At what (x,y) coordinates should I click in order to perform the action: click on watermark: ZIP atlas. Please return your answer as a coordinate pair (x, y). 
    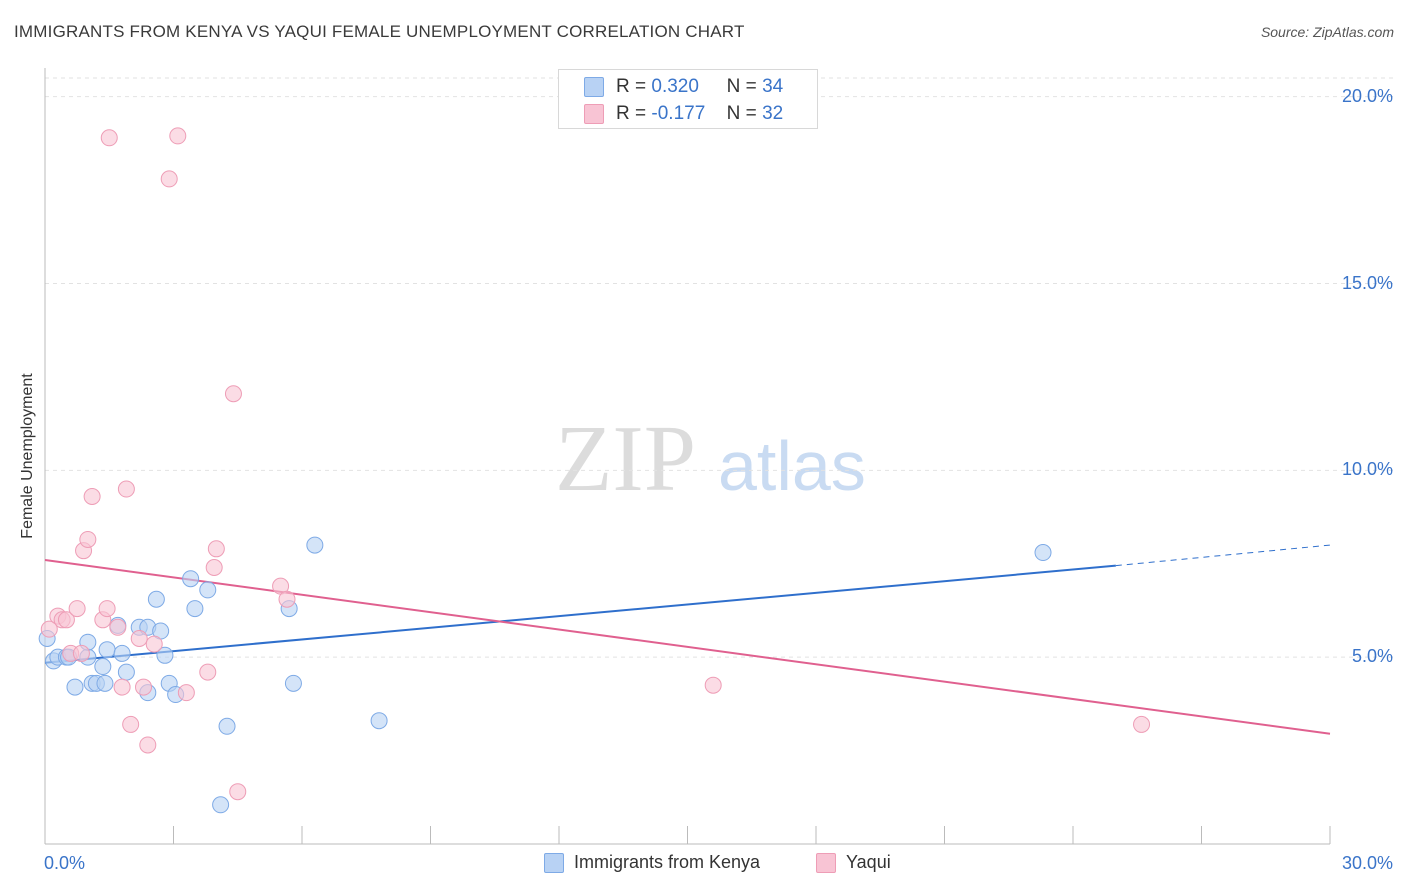
    Looking at the image, I should click on (710, 459).